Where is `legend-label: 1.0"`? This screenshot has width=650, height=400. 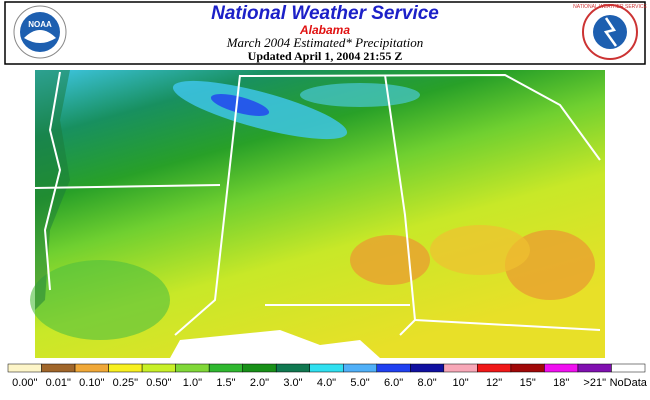 legend-label: 1.0" is located at coordinates (192, 383).